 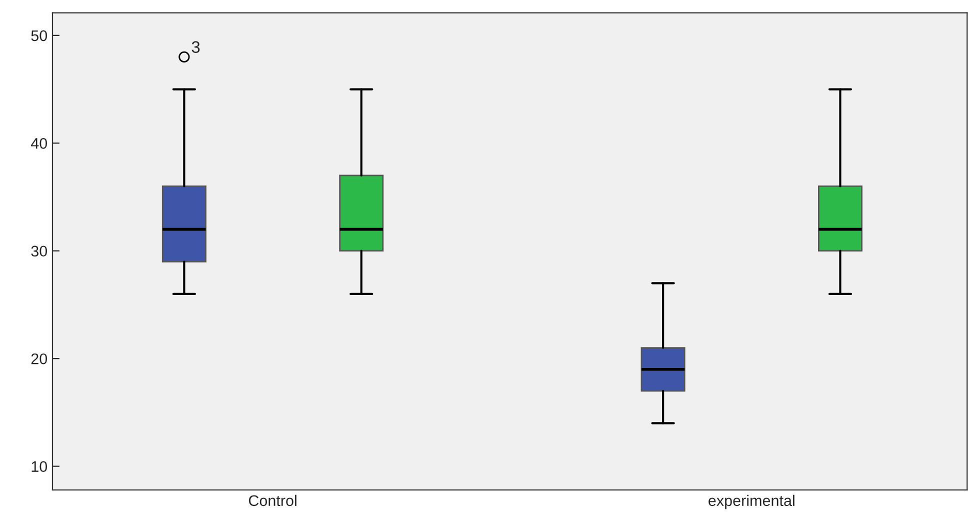 What do you see at coordinates (40, 466) in the screenshot?
I see `y-tick-label: 10` at bounding box center [40, 466].